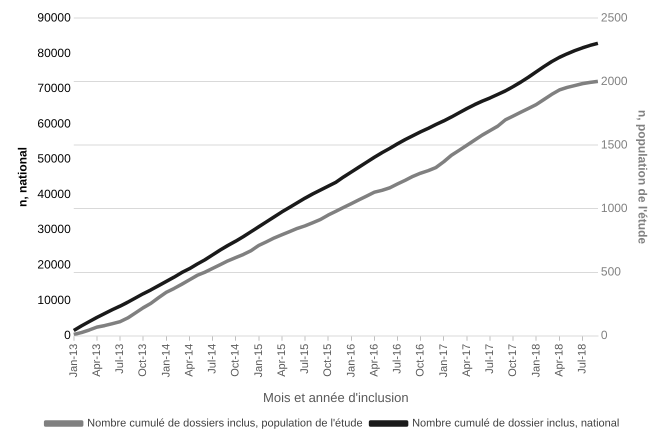 This screenshot has height=447, width=665. Describe the element at coordinates (604, 335) in the screenshot. I see `y2-tick-label: 0` at that location.